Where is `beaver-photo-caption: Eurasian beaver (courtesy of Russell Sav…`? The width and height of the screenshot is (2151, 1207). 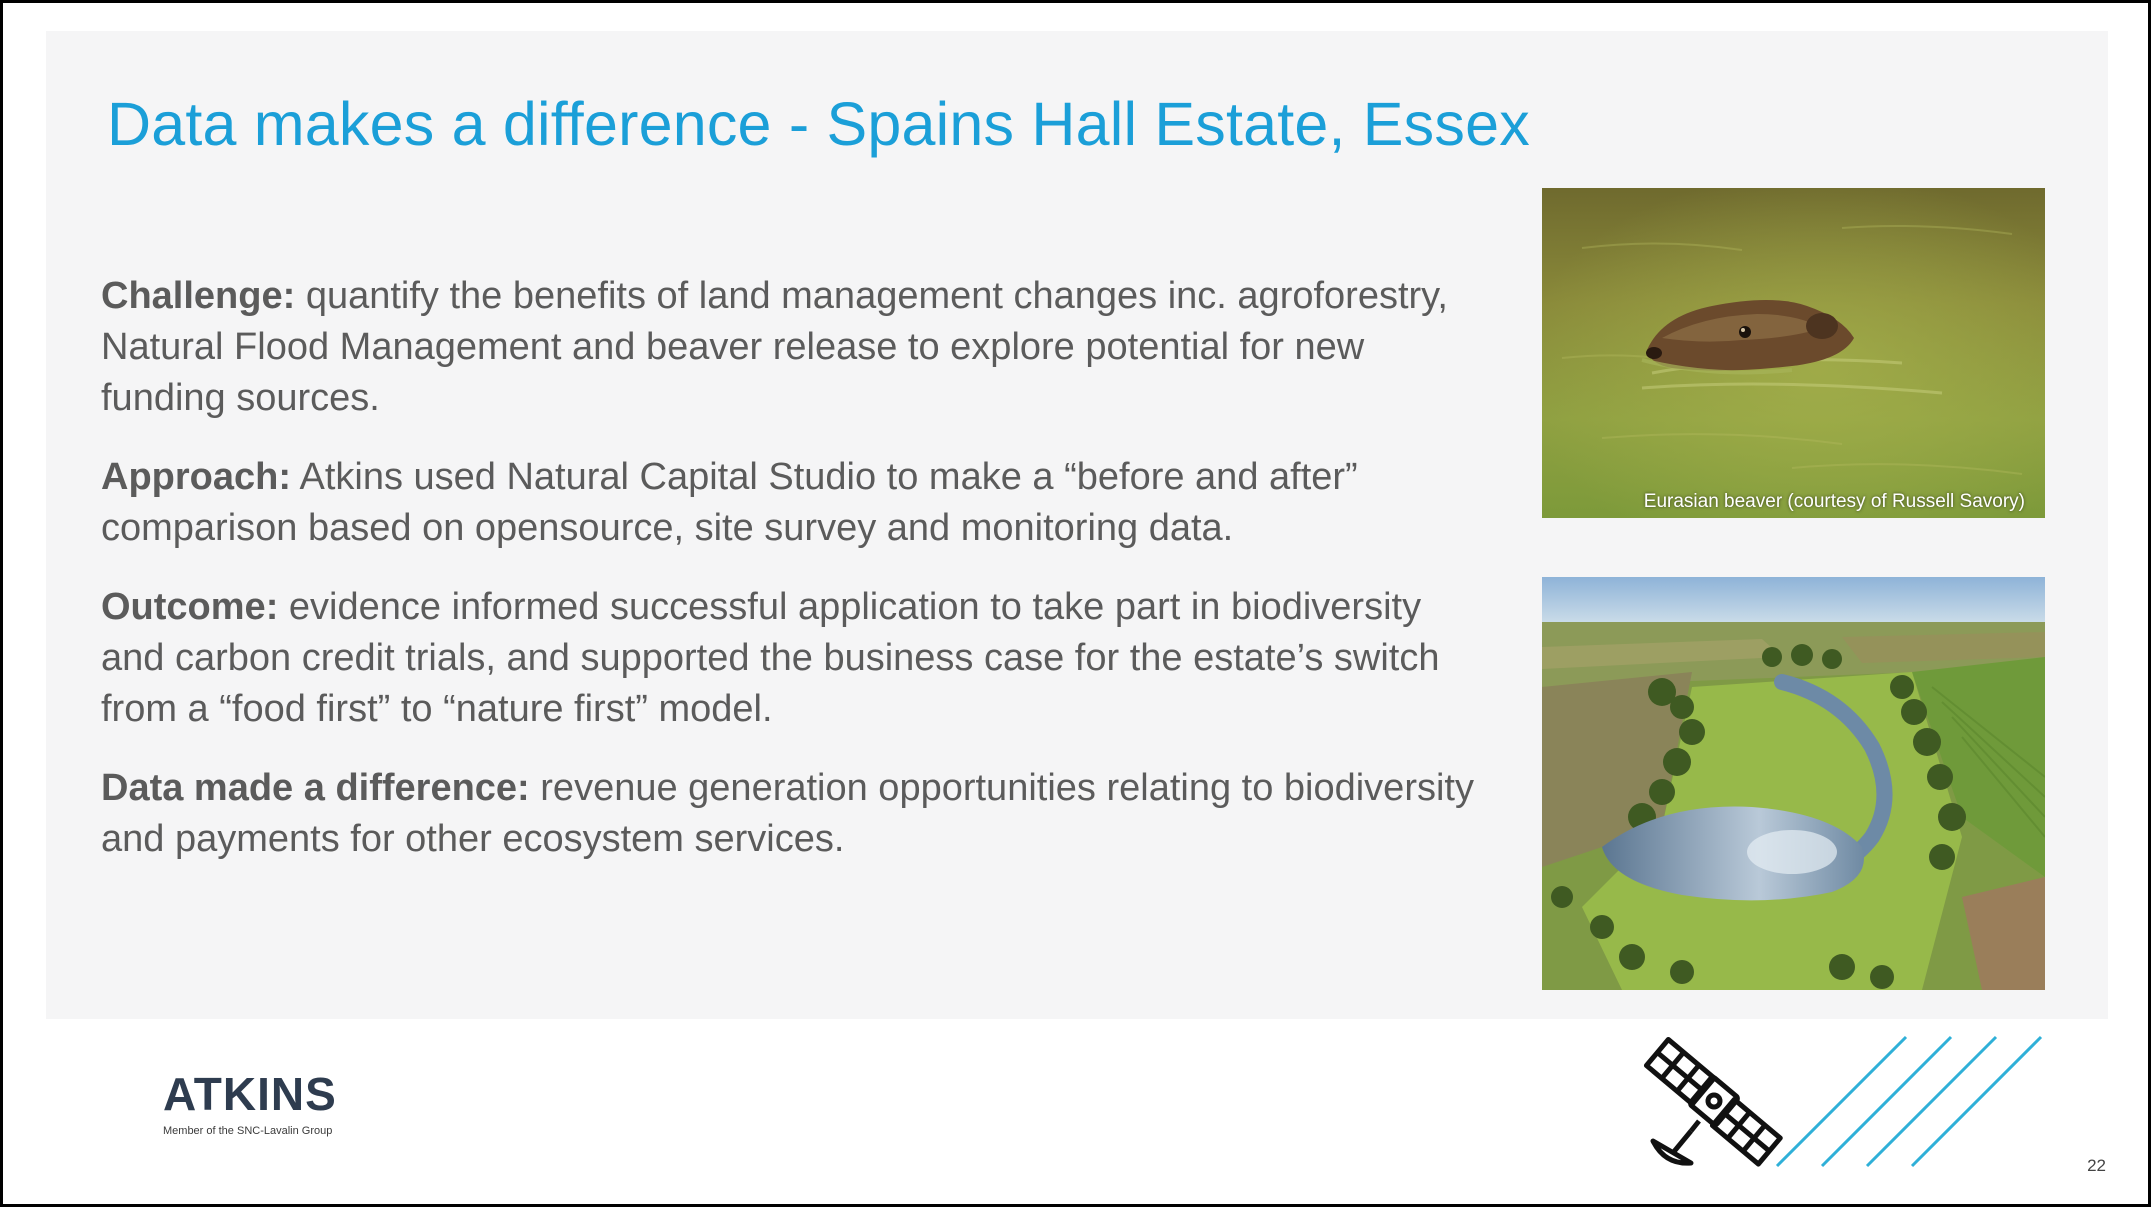 beaver-photo-caption: Eurasian beaver (courtesy of Russell Sav… is located at coordinates (1834, 501).